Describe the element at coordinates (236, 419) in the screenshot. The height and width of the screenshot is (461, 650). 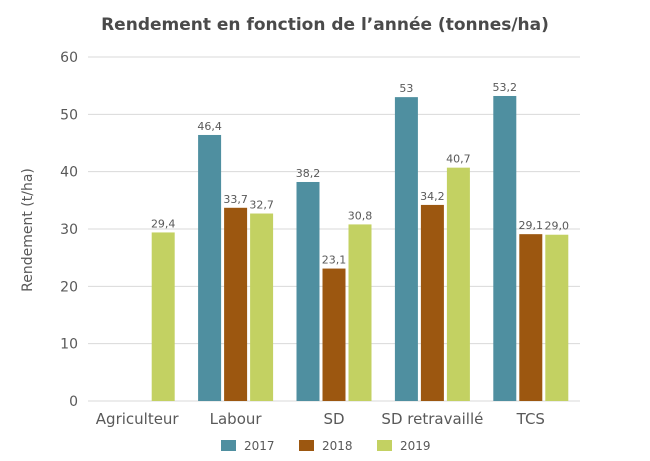
I see `category-label: Labour` at that location.